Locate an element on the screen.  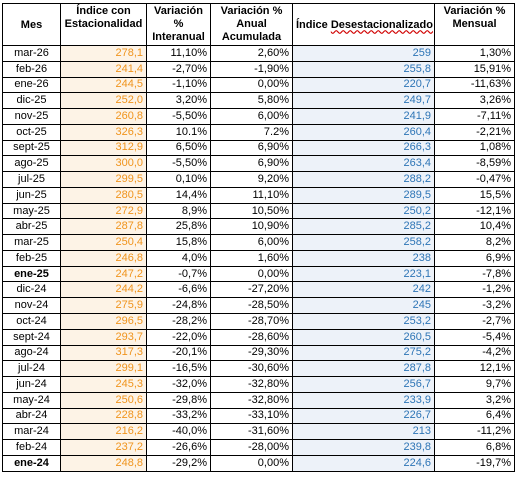
header-mes-label: Mes is located at coordinates (31, 24).